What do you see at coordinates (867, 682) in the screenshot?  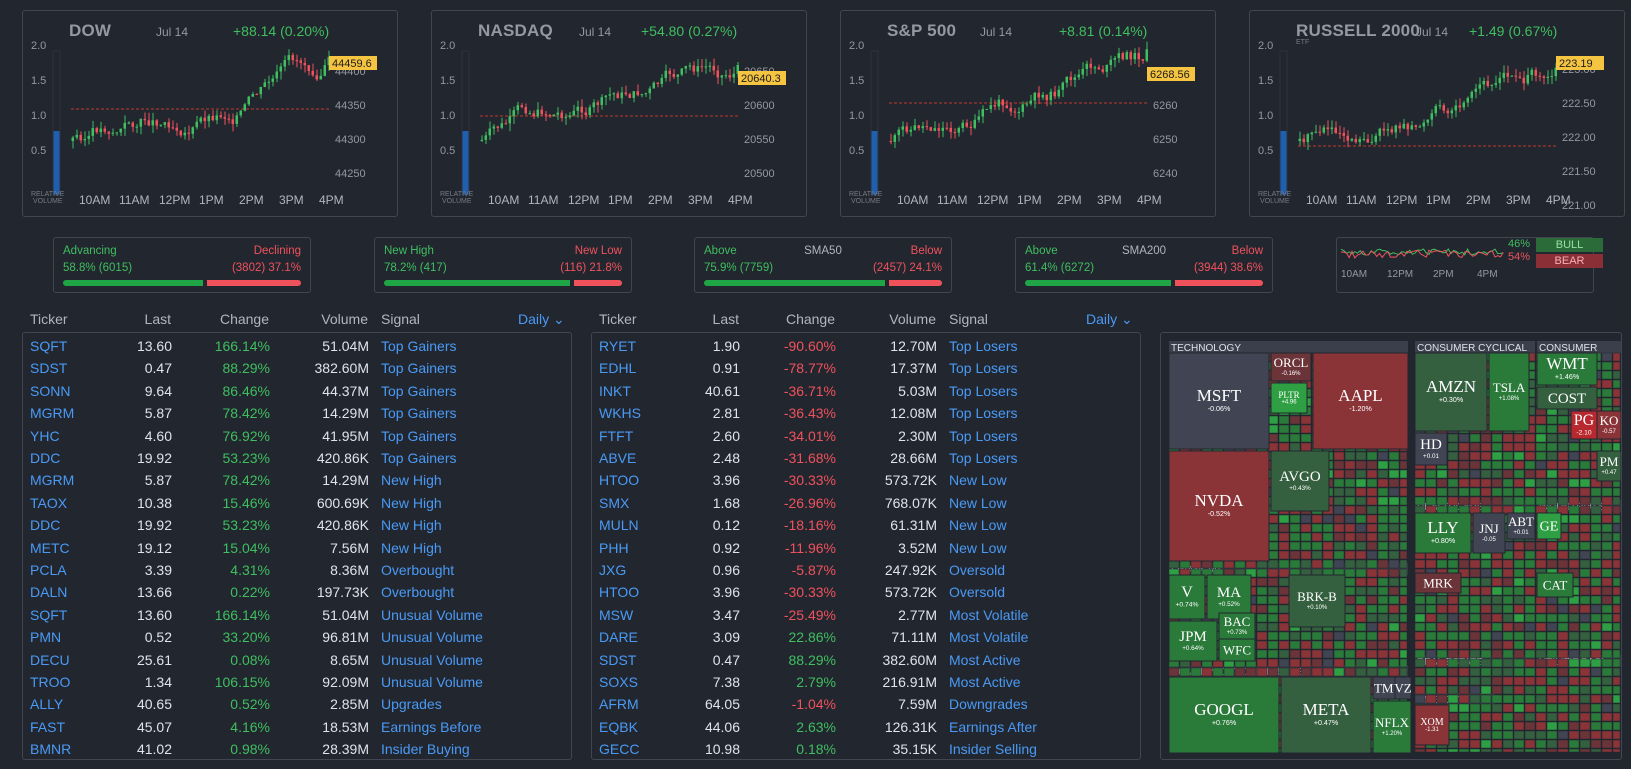 I see `table-row: SOXS 7.38 2.79% 216.91M Most Active` at bounding box center [867, 682].